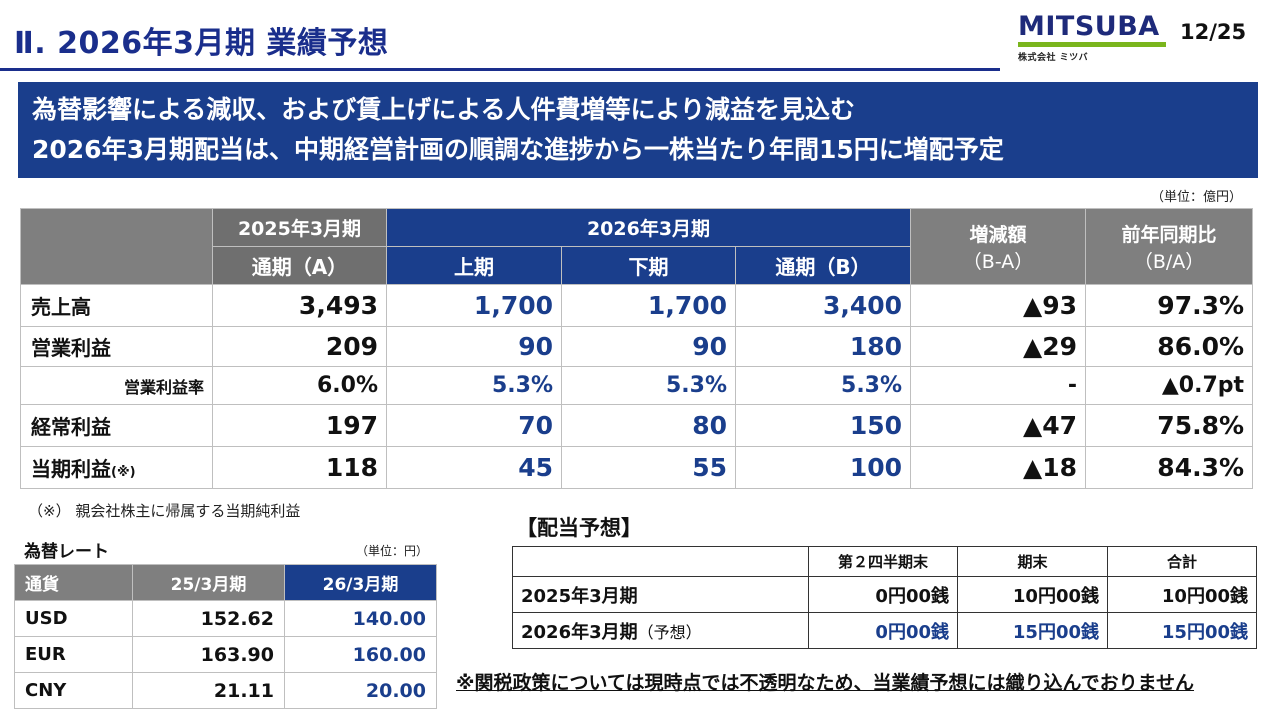 Image resolution: width=1280 pixels, height=720 pixels. What do you see at coordinates (1169, 467) in the screenshot?
I see `value-ratio: 84.3%` at bounding box center [1169, 467].